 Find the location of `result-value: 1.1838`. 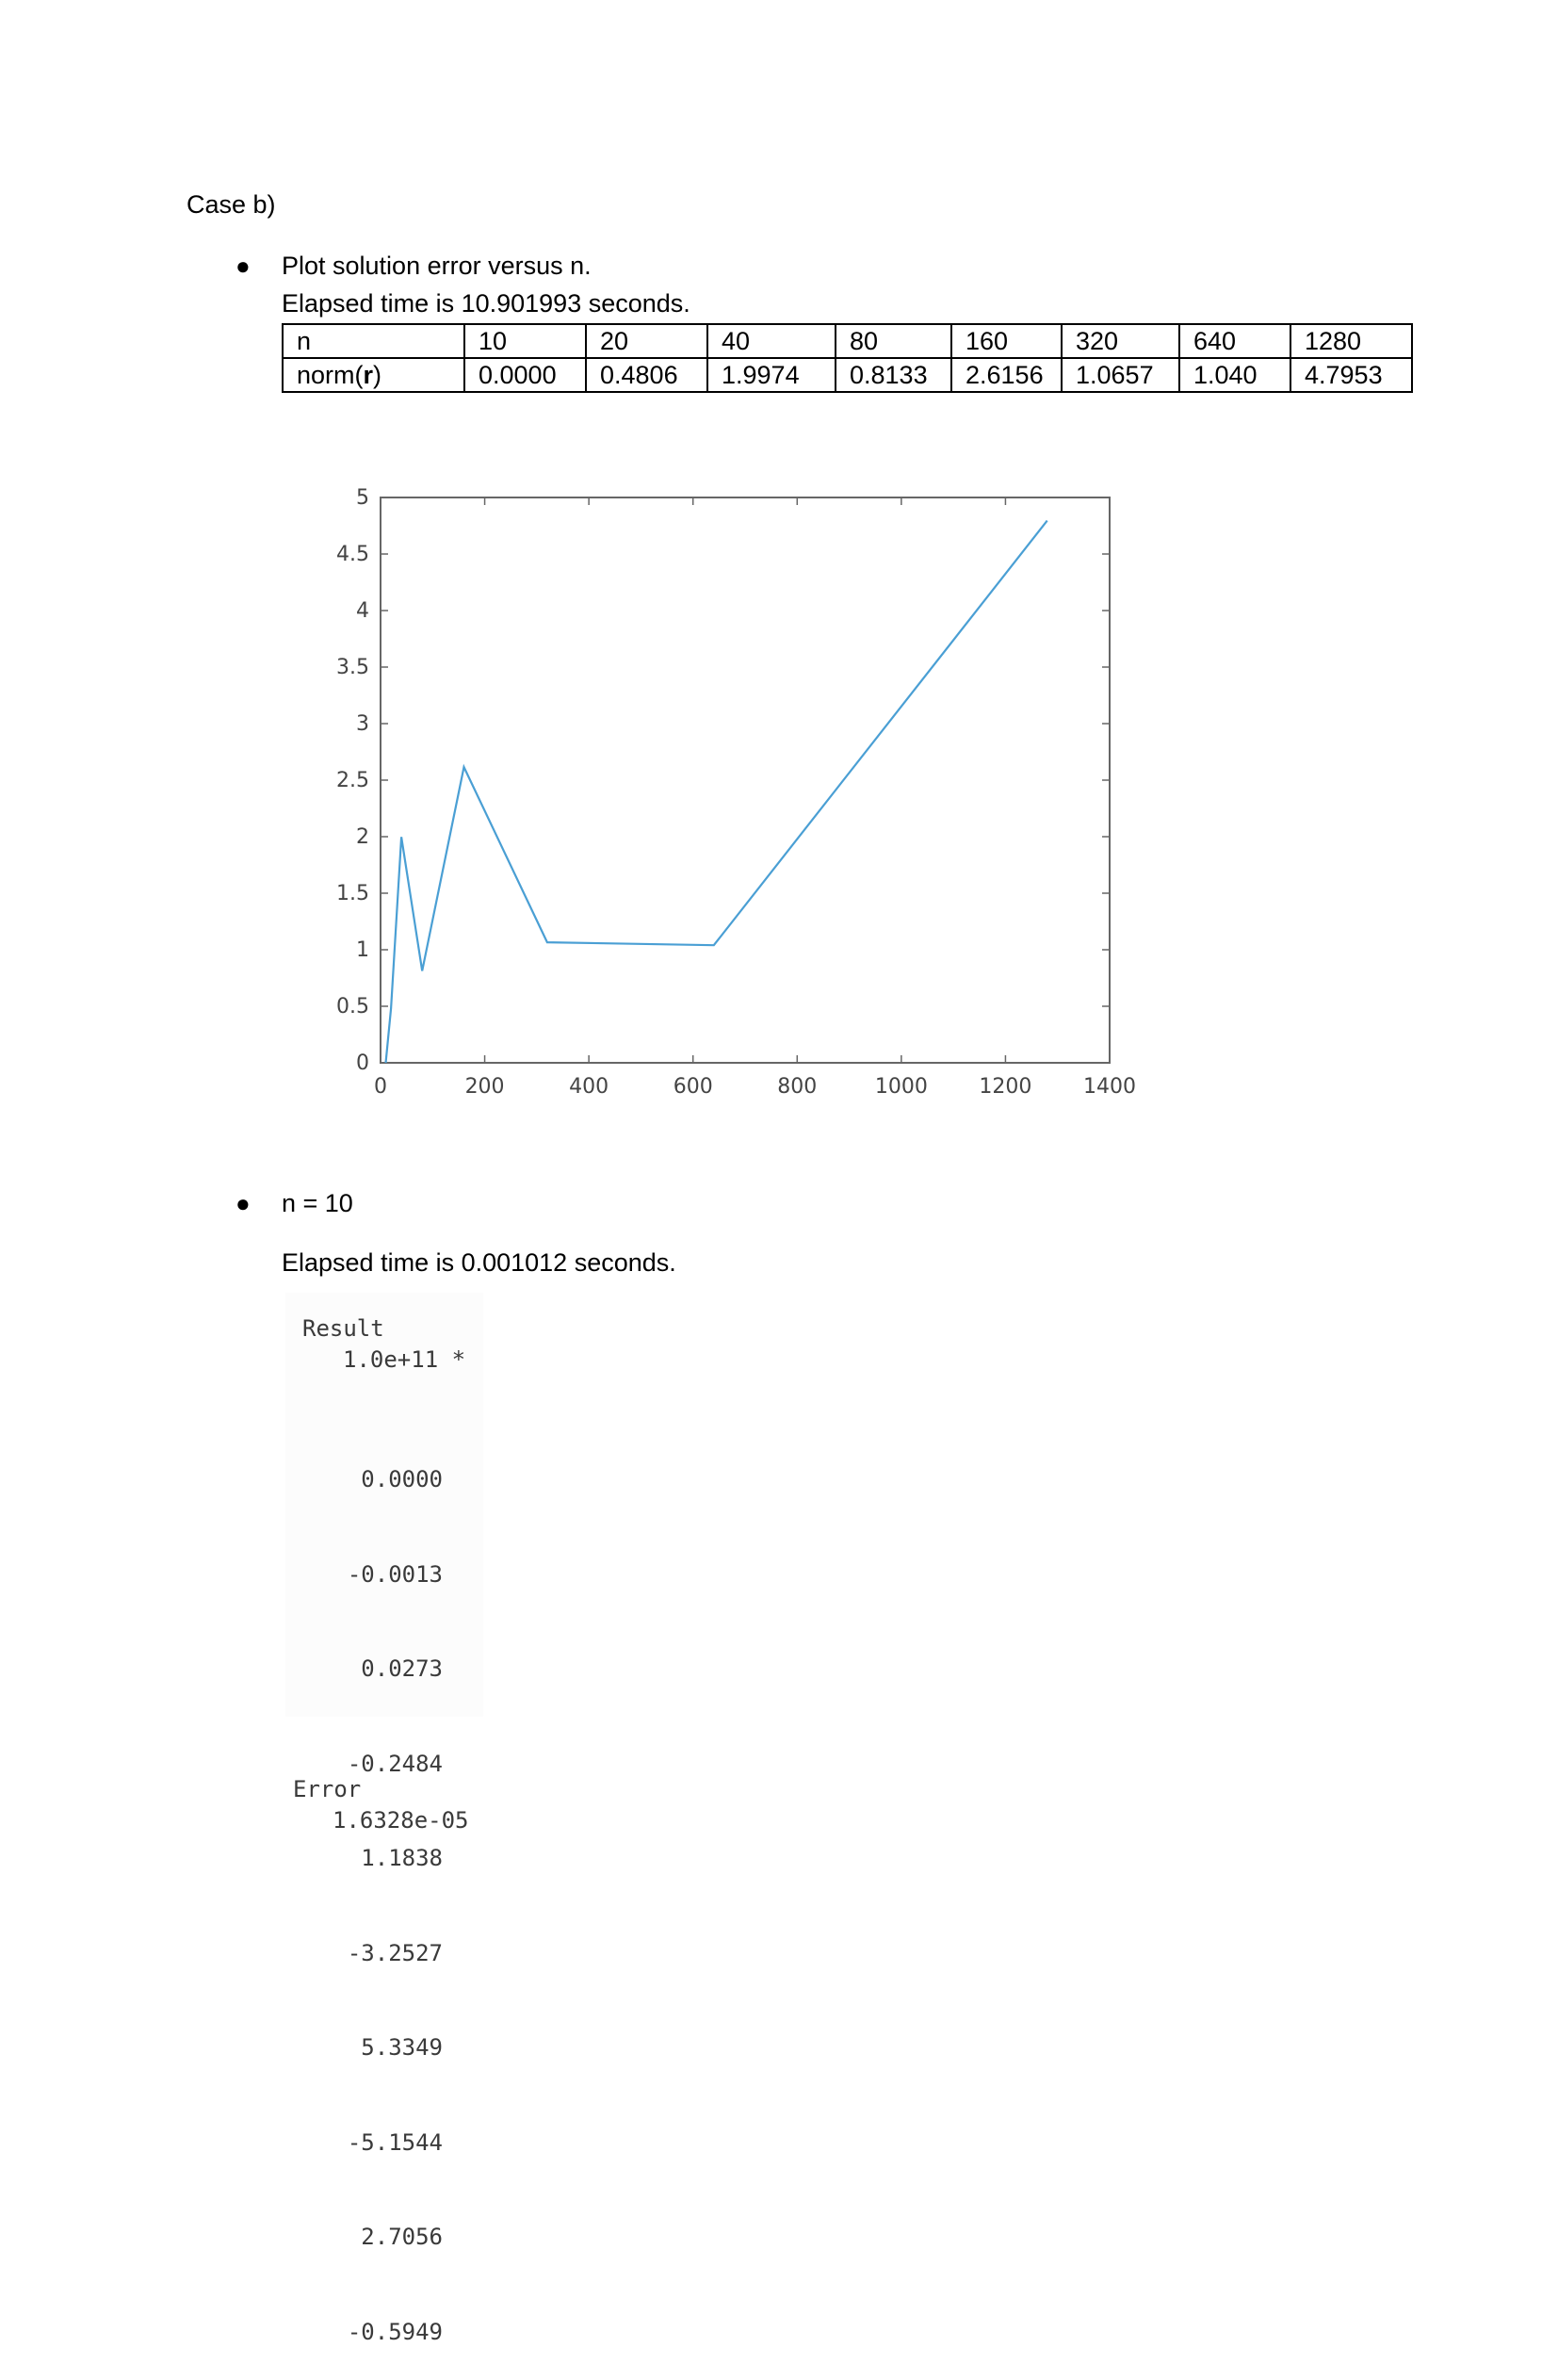

result-value: 1.1838 is located at coordinates (402, 1858).